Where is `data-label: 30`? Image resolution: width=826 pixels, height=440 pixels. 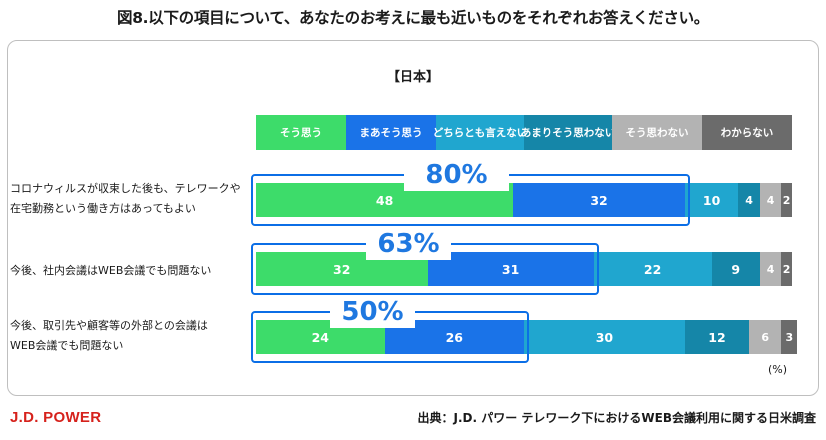
data-label: 30 is located at coordinates (604, 337).